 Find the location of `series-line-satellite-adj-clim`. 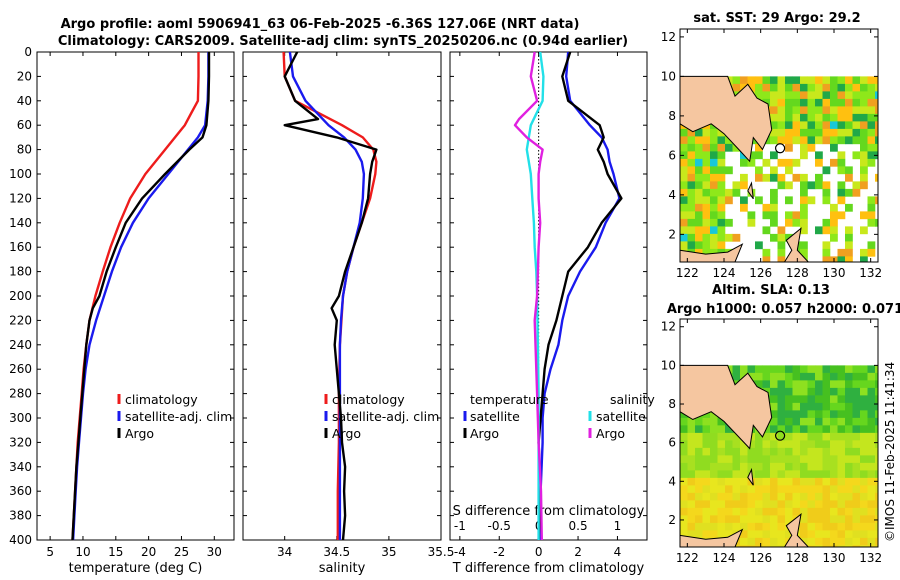

series-line-satellite-adj-clim is located at coordinates (140, 296).